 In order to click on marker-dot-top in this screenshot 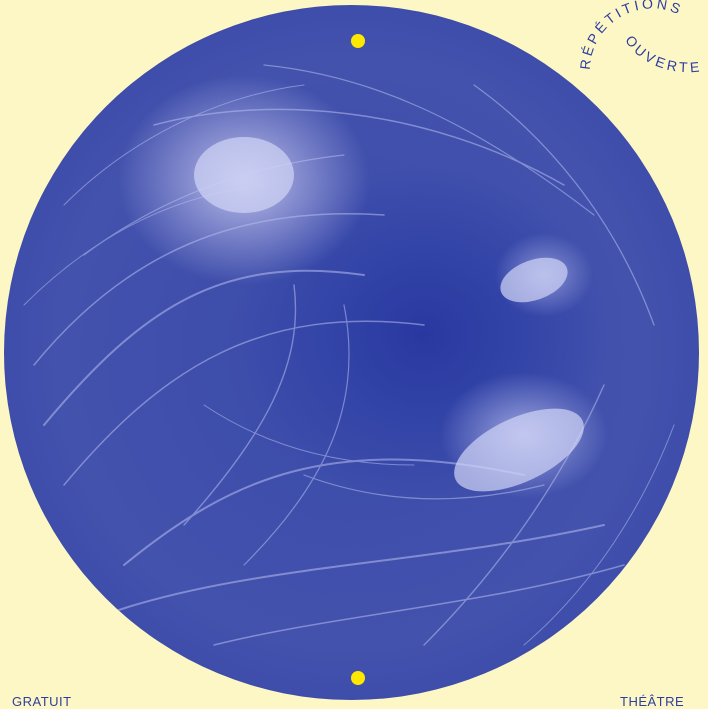, I will do `click(358, 41)`.